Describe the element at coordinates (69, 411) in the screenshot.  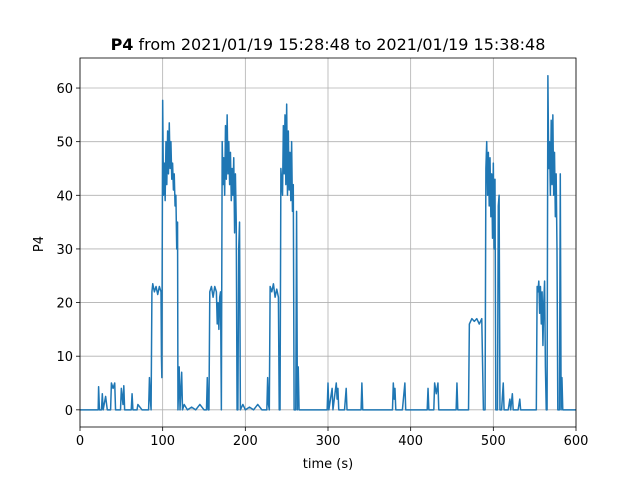
I see `y-tick-label: 0` at that location.